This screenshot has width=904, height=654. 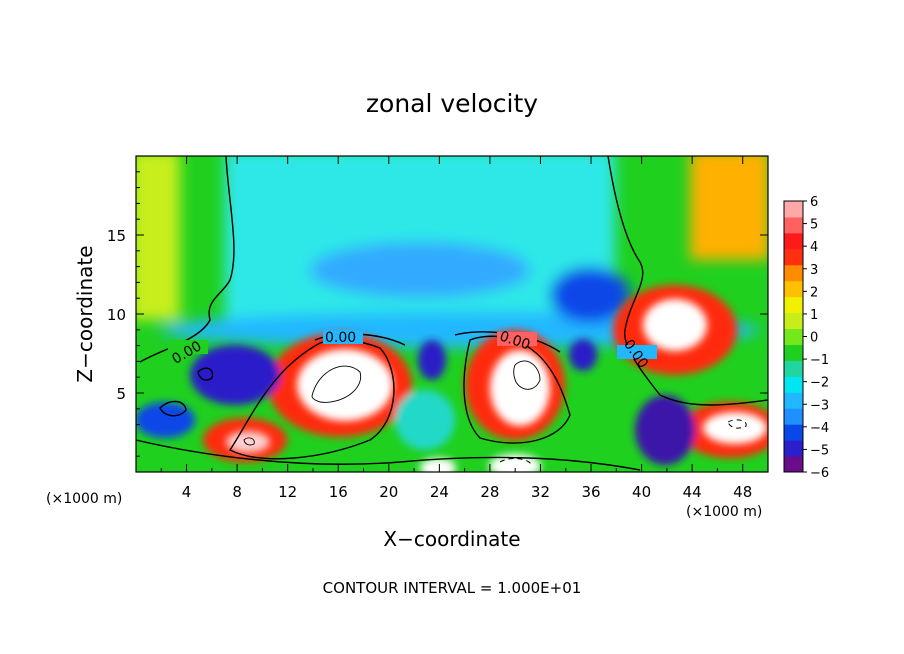 What do you see at coordinates (641, 492) in the screenshot?
I see `x-tick-label: 40` at bounding box center [641, 492].